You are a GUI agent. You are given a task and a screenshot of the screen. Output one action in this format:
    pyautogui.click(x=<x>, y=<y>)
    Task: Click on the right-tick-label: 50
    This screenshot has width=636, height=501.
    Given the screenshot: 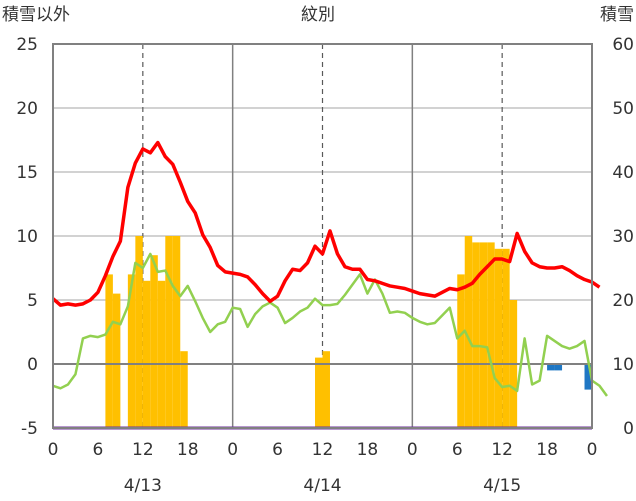 What is the action you would take?
    pyautogui.click(x=623, y=109)
    